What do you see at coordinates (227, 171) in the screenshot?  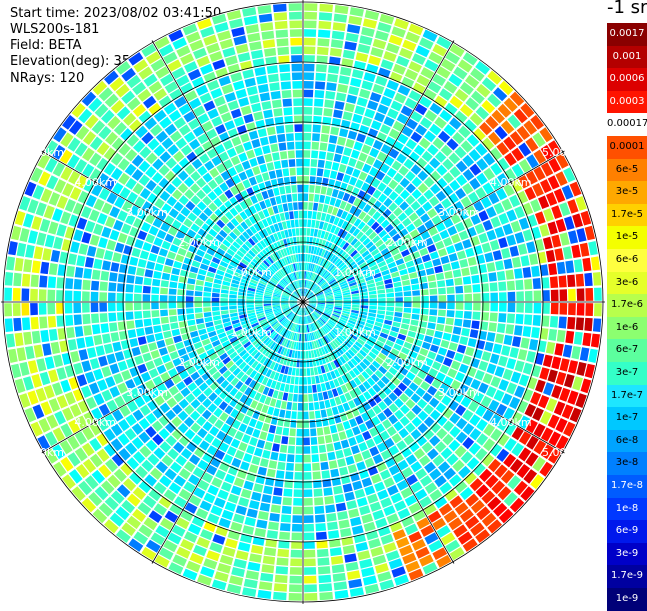 I see `radial-spoke` at bounding box center [227, 171].